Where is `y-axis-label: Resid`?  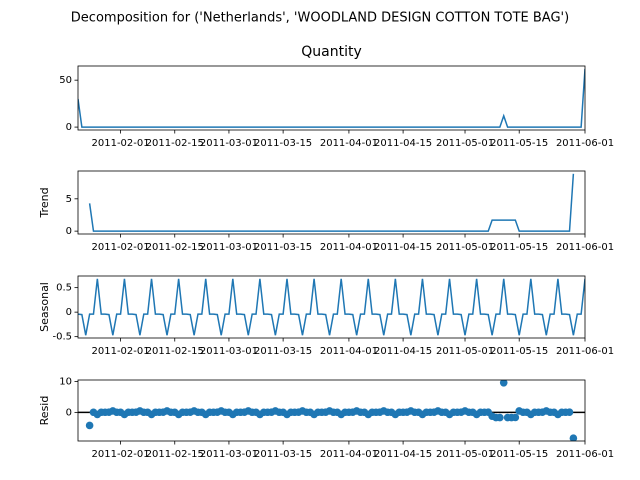 y-axis-label: Resid is located at coordinates (44, 411).